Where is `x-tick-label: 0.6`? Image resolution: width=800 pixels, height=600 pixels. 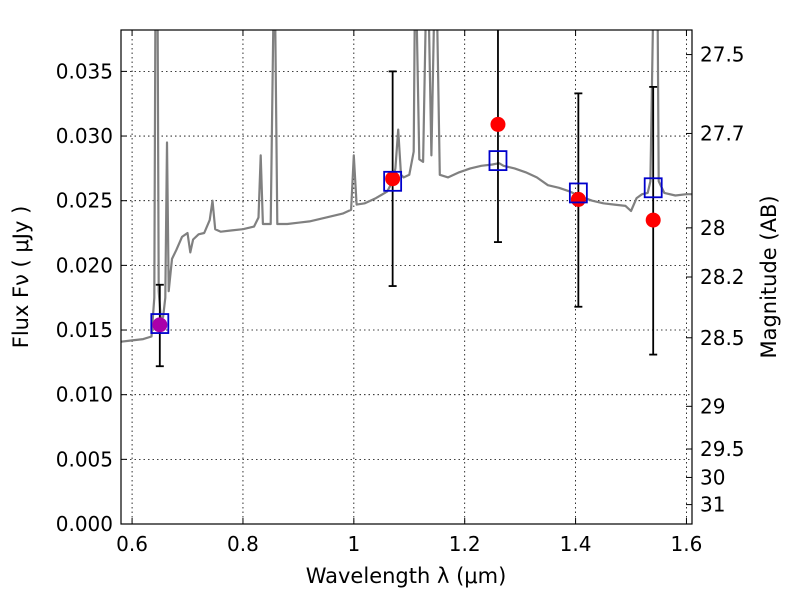 x-tick-label: 0.6 is located at coordinates (132, 544).